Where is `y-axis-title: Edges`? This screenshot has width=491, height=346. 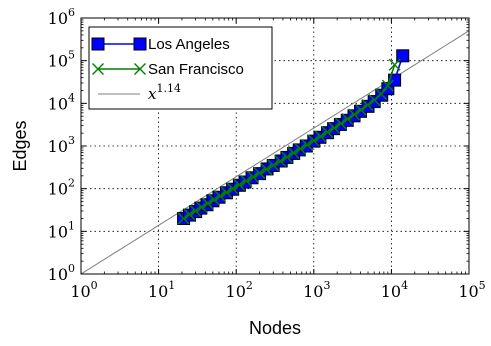
y-axis-title: Edges is located at coordinates (20, 145).